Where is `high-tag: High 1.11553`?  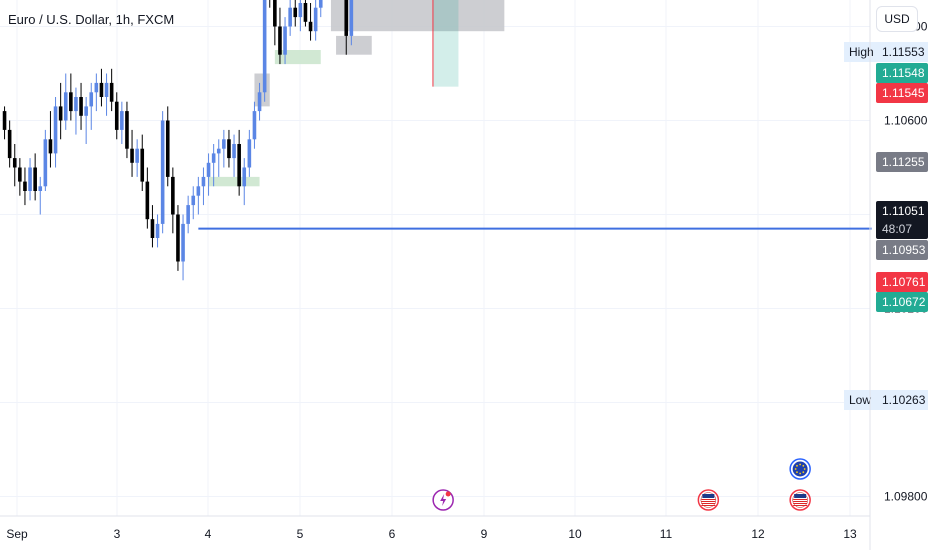
high-tag: High 1.11553 is located at coordinates (886, 52).